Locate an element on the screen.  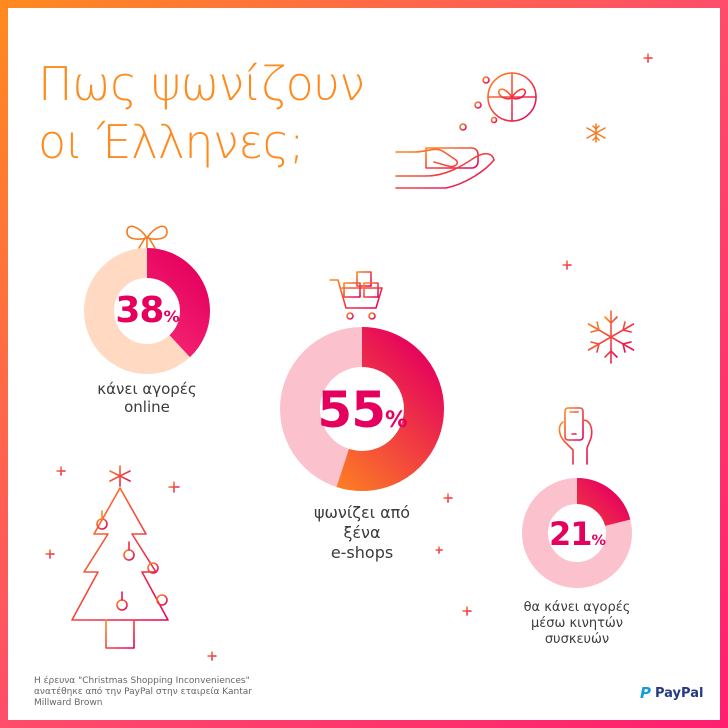
donut-chart-online is located at coordinates (147, 311).